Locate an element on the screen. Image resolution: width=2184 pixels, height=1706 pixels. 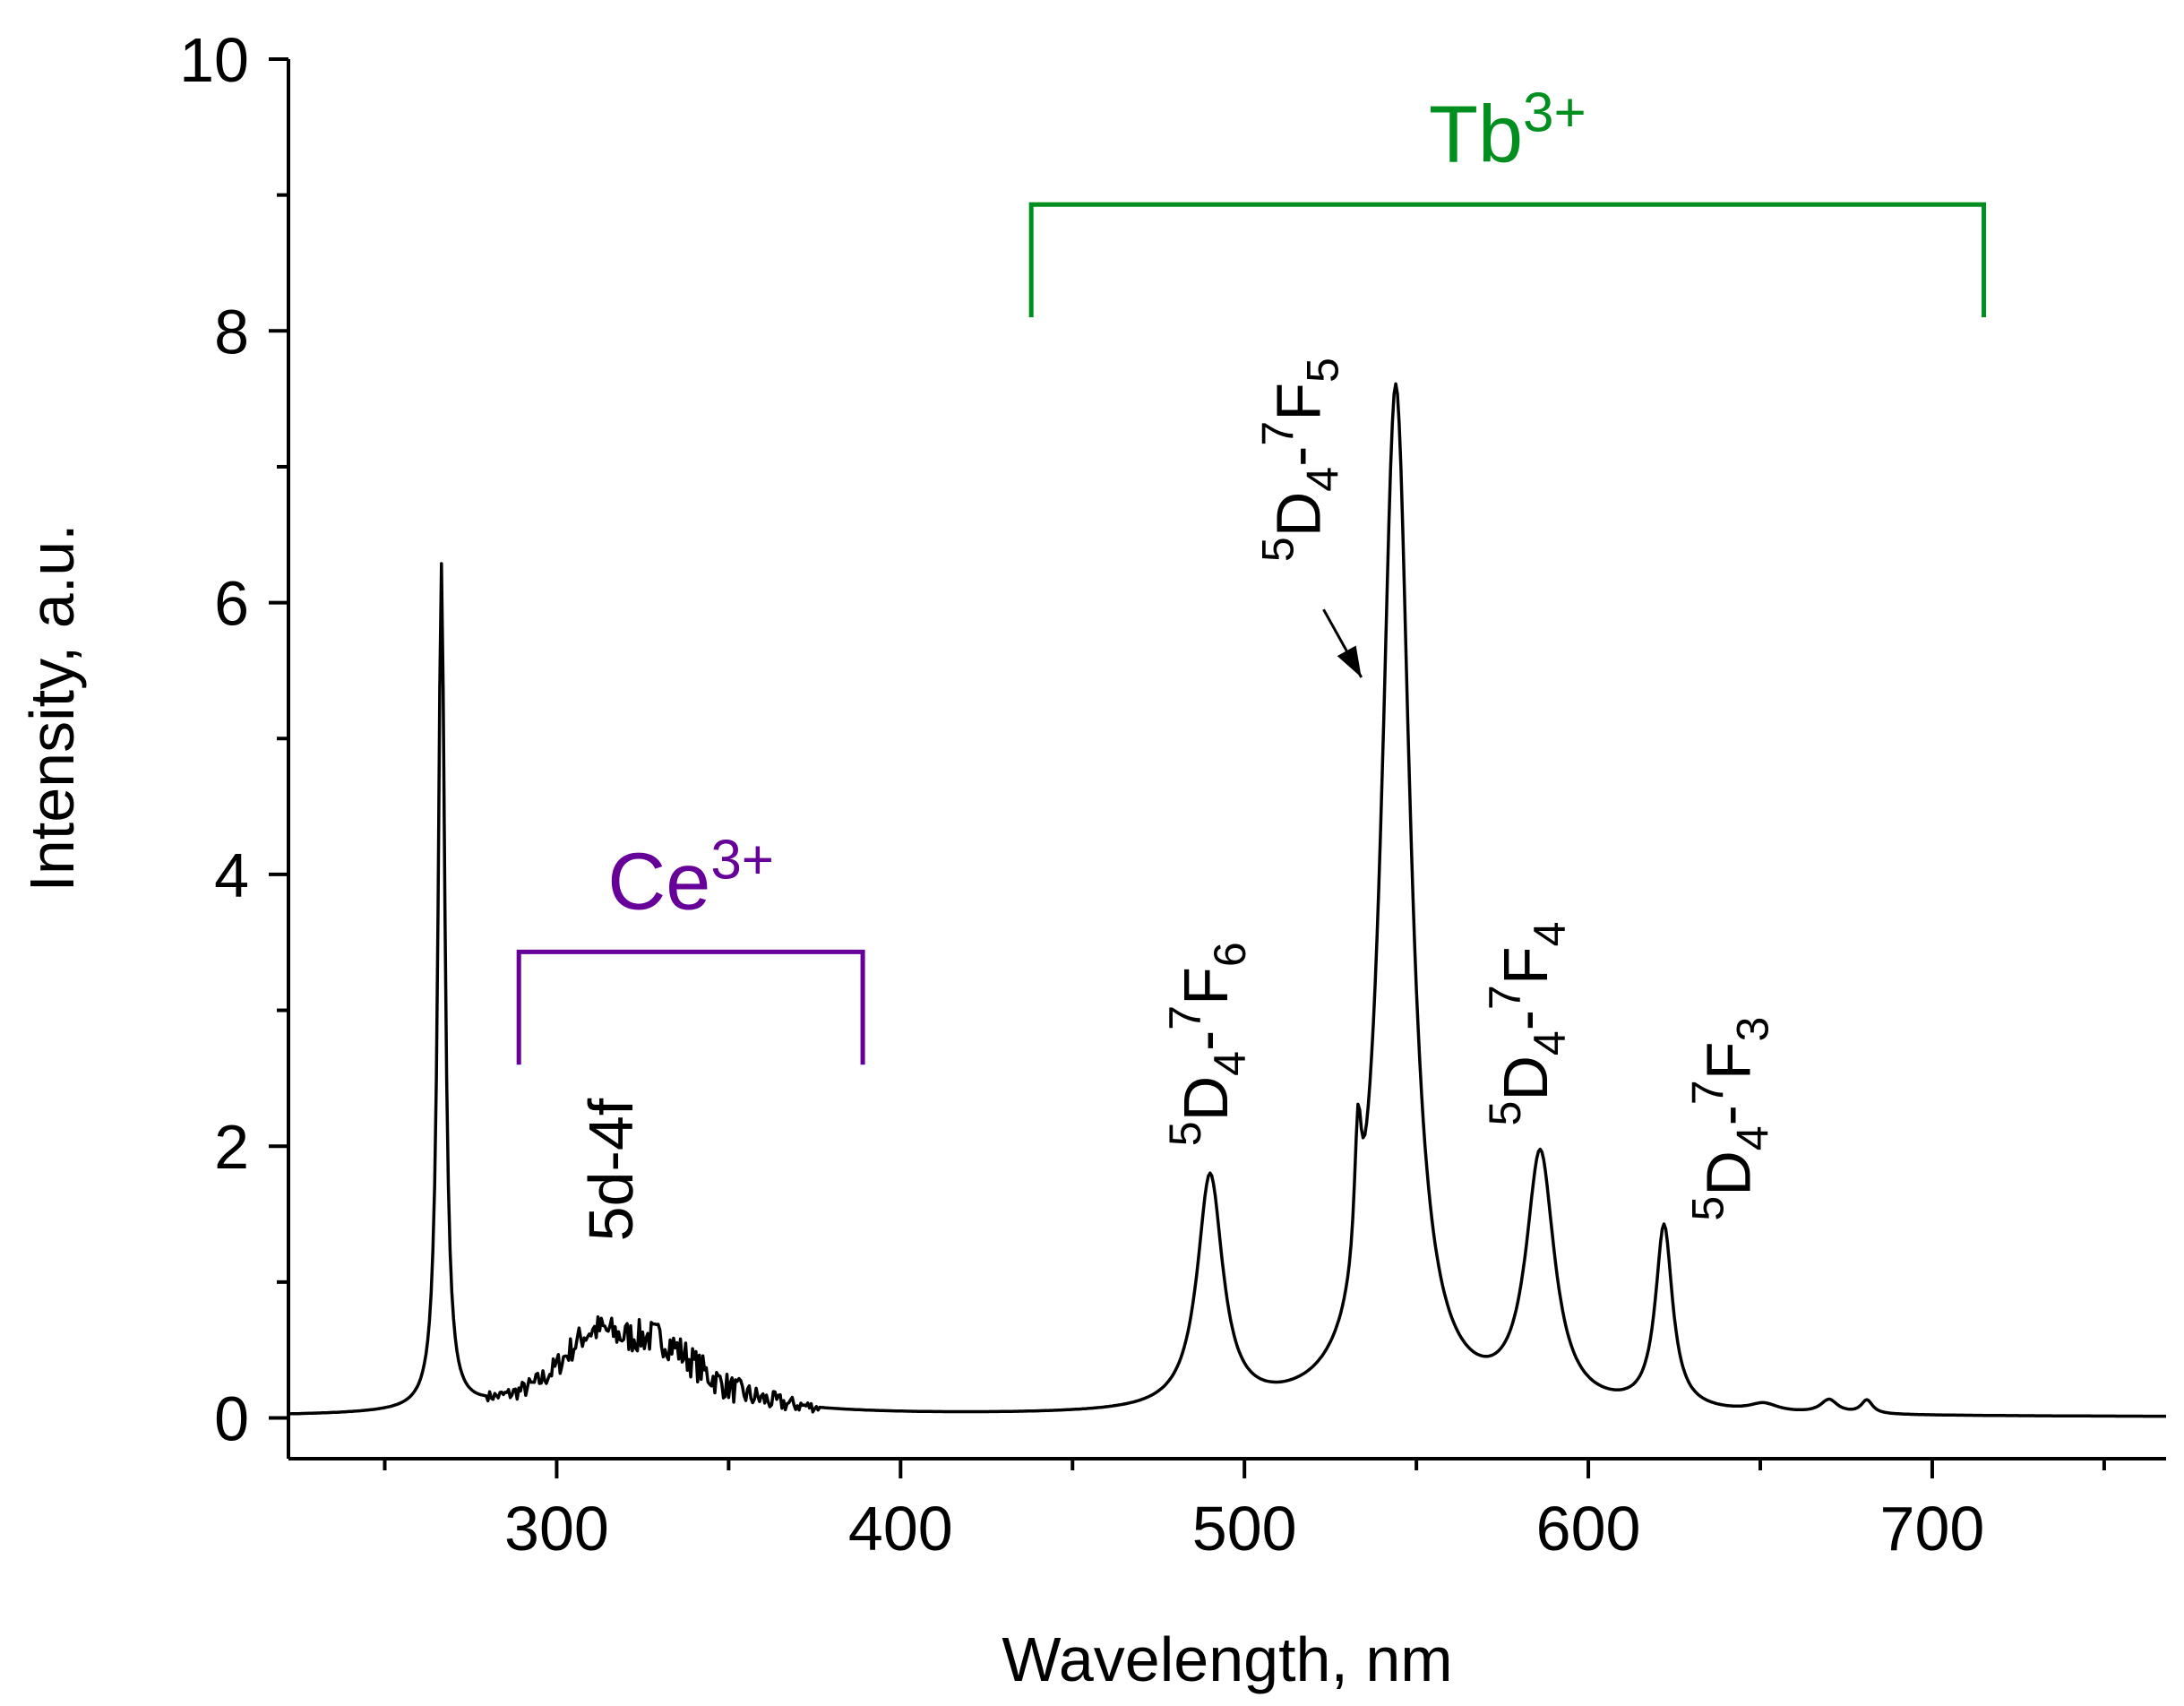
y-tick-label: 0 is located at coordinates (232, 1419).